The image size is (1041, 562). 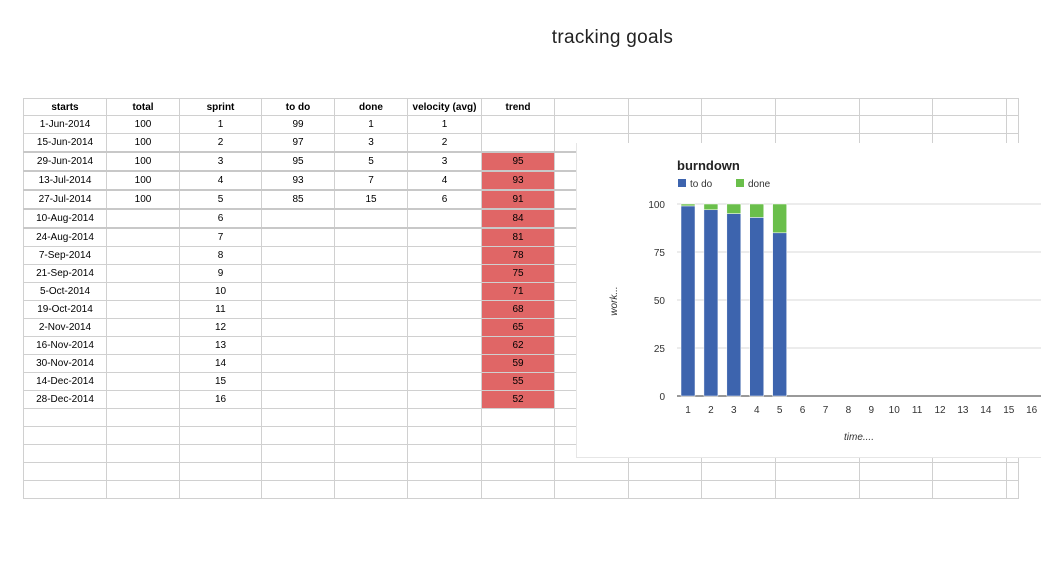 What do you see at coordinates (65, 363) in the screenshot?
I see `cell-starts: 30-Nov-2014` at bounding box center [65, 363].